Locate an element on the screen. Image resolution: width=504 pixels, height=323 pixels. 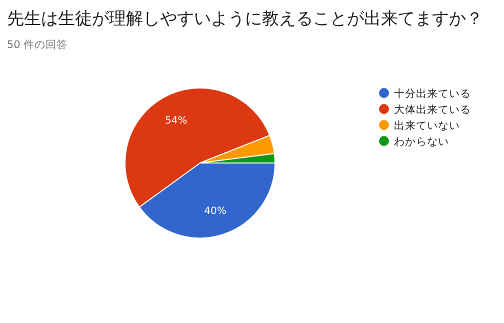
legend-label: 十分出来ている is located at coordinates (432, 93).